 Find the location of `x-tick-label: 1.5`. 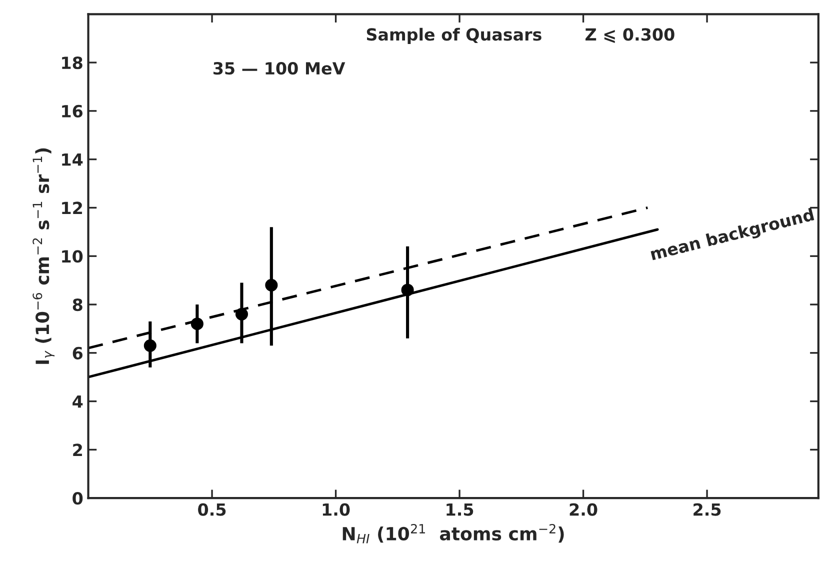

x-tick-label: 1.5 is located at coordinates (460, 509).